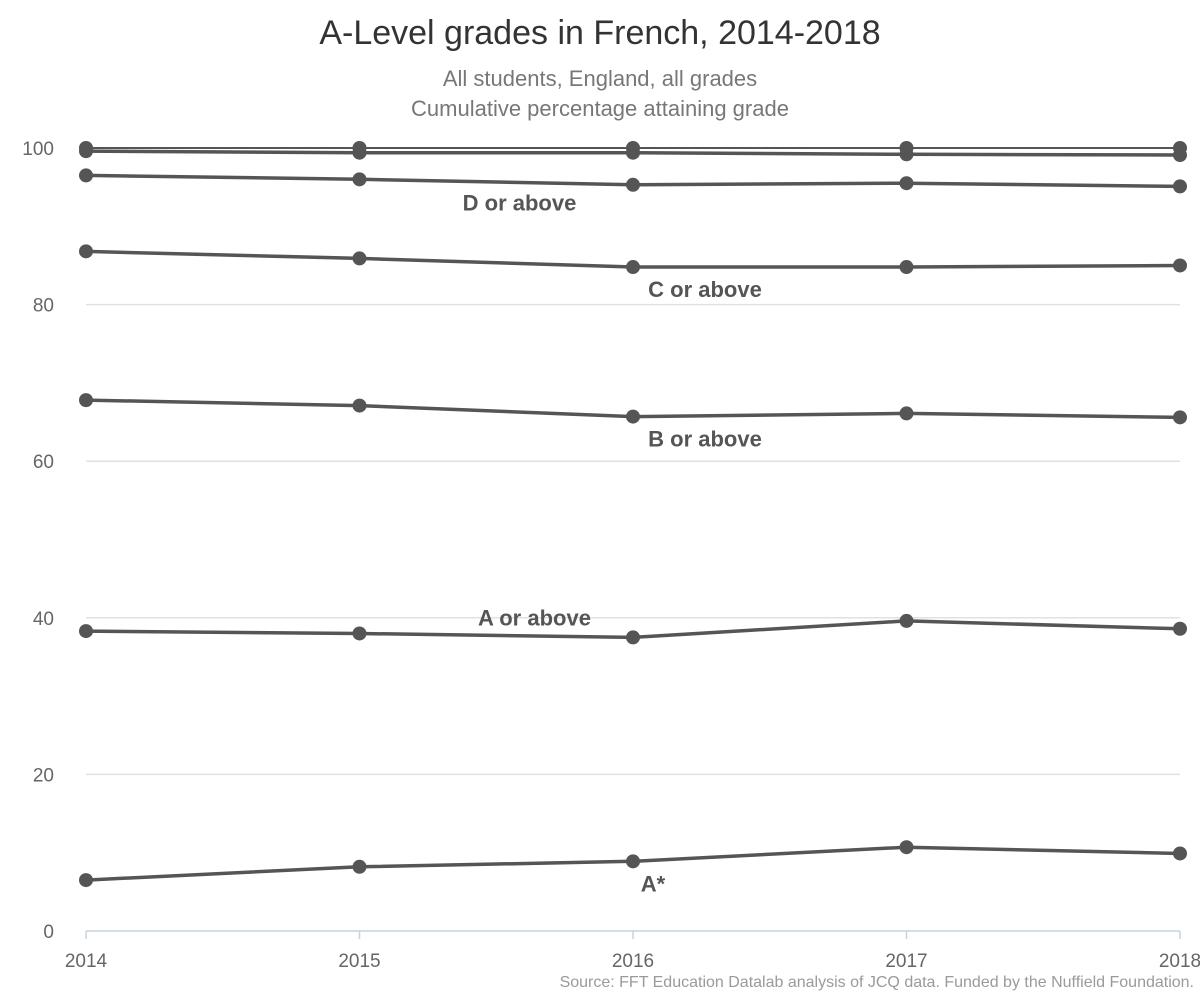 The height and width of the screenshot is (1000, 1200). I want to click on y-tick-label: 100, so click(38, 149).